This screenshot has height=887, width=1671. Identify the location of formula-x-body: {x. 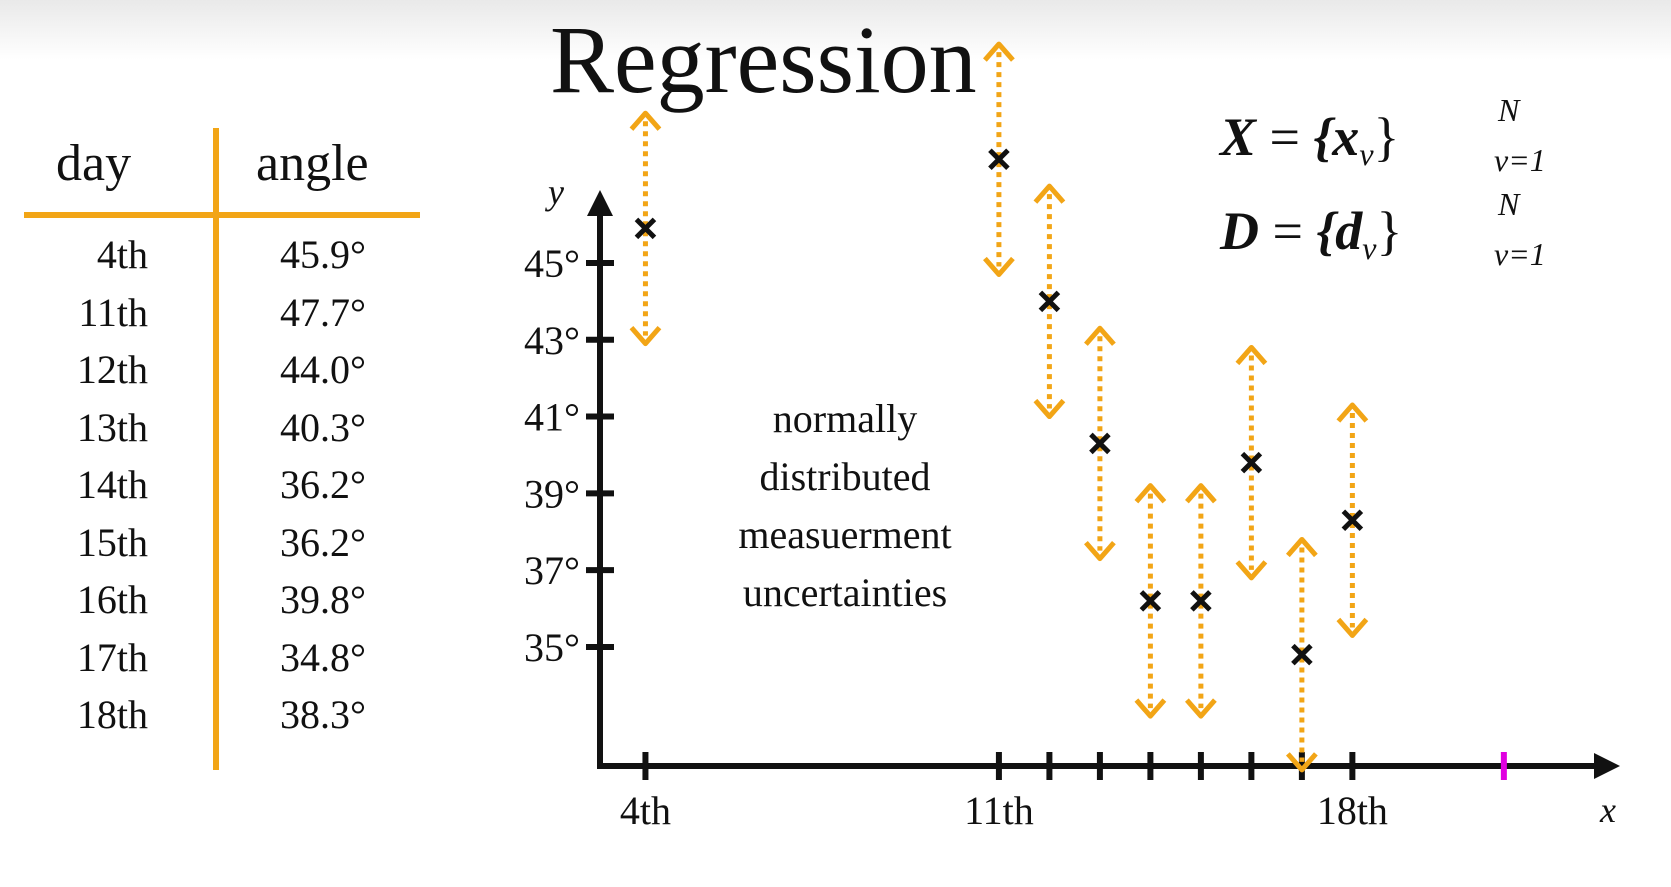
(1336, 137).